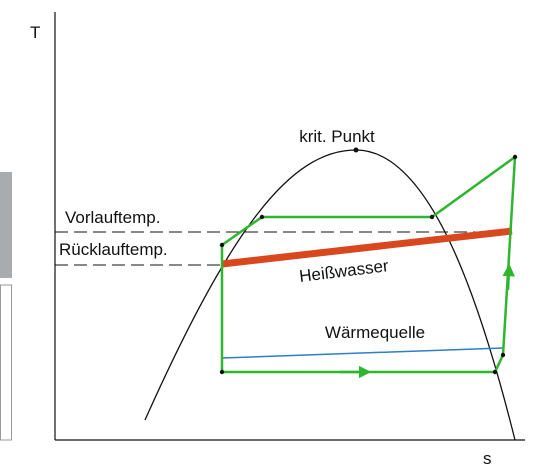 This screenshot has height=469, width=545. What do you see at coordinates (337, 136) in the screenshot?
I see `critical-point-label: krit. Punkt` at bounding box center [337, 136].